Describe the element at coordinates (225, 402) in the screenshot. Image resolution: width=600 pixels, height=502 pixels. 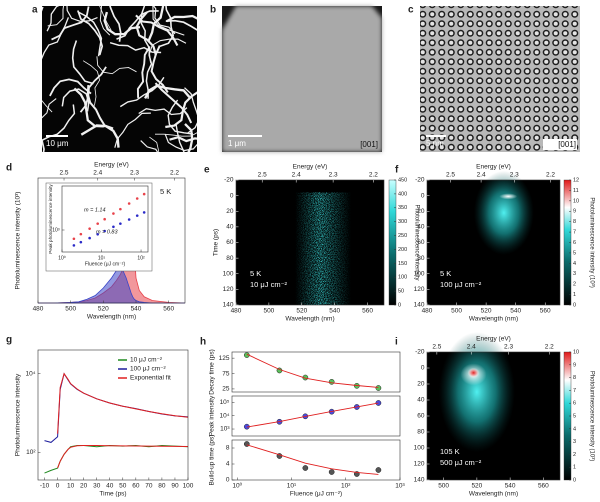
I see `y-tick-label: 10⁵` at that location.